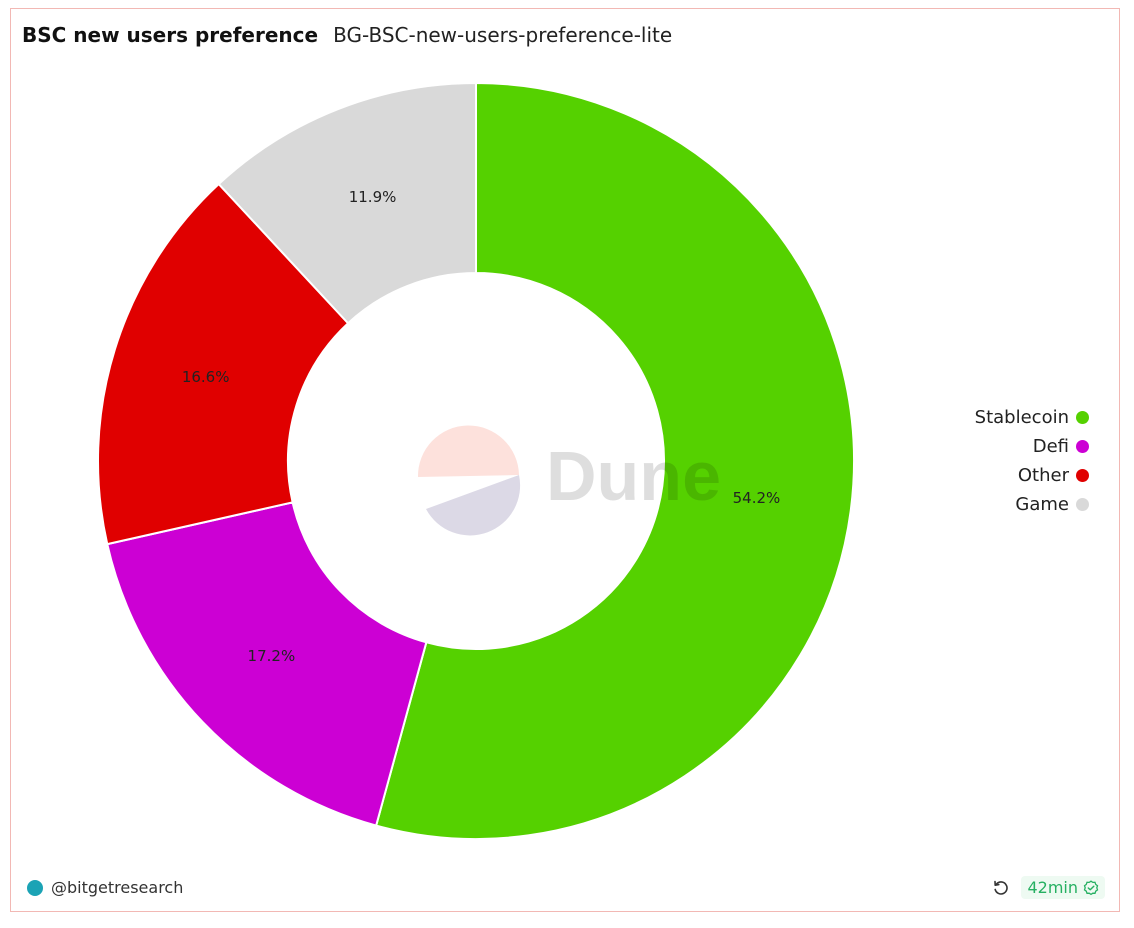 This screenshot has height=928, width=1134. I want to click on legend-item-other: Other, so click(1053, 475).